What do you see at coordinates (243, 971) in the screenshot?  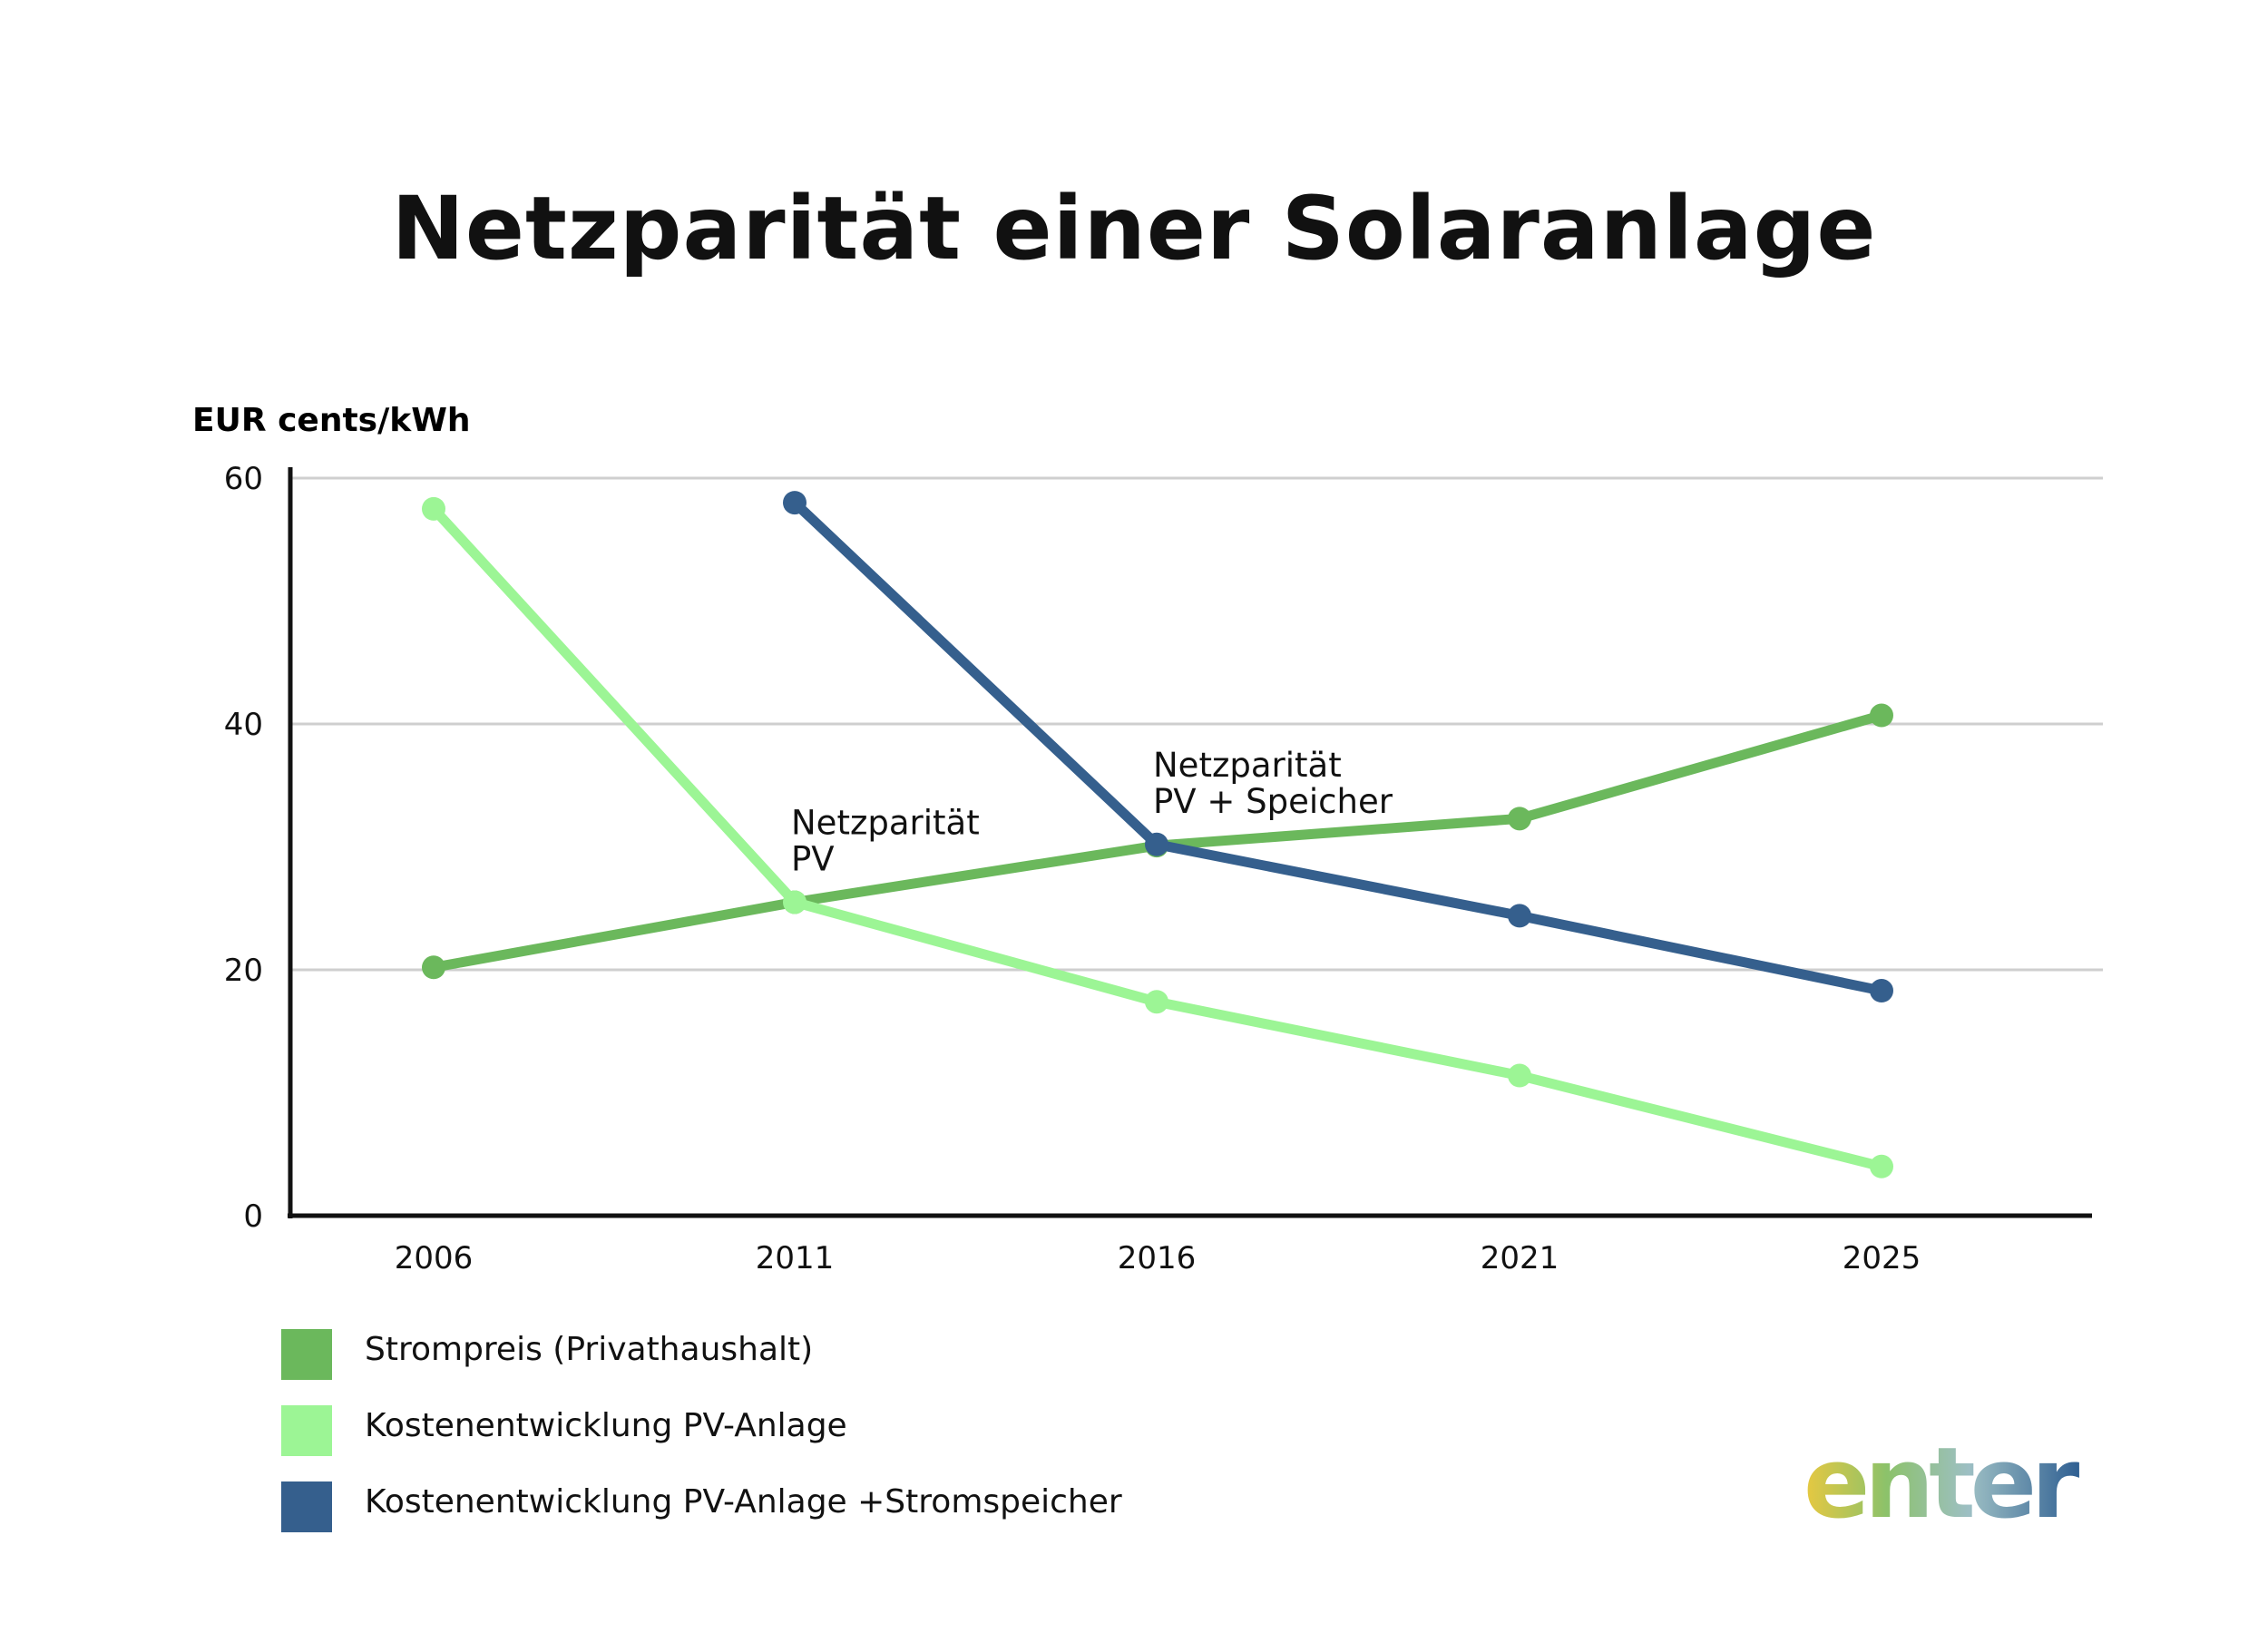 I see `y-tick-label: 20` at bounding box center [243, 971].